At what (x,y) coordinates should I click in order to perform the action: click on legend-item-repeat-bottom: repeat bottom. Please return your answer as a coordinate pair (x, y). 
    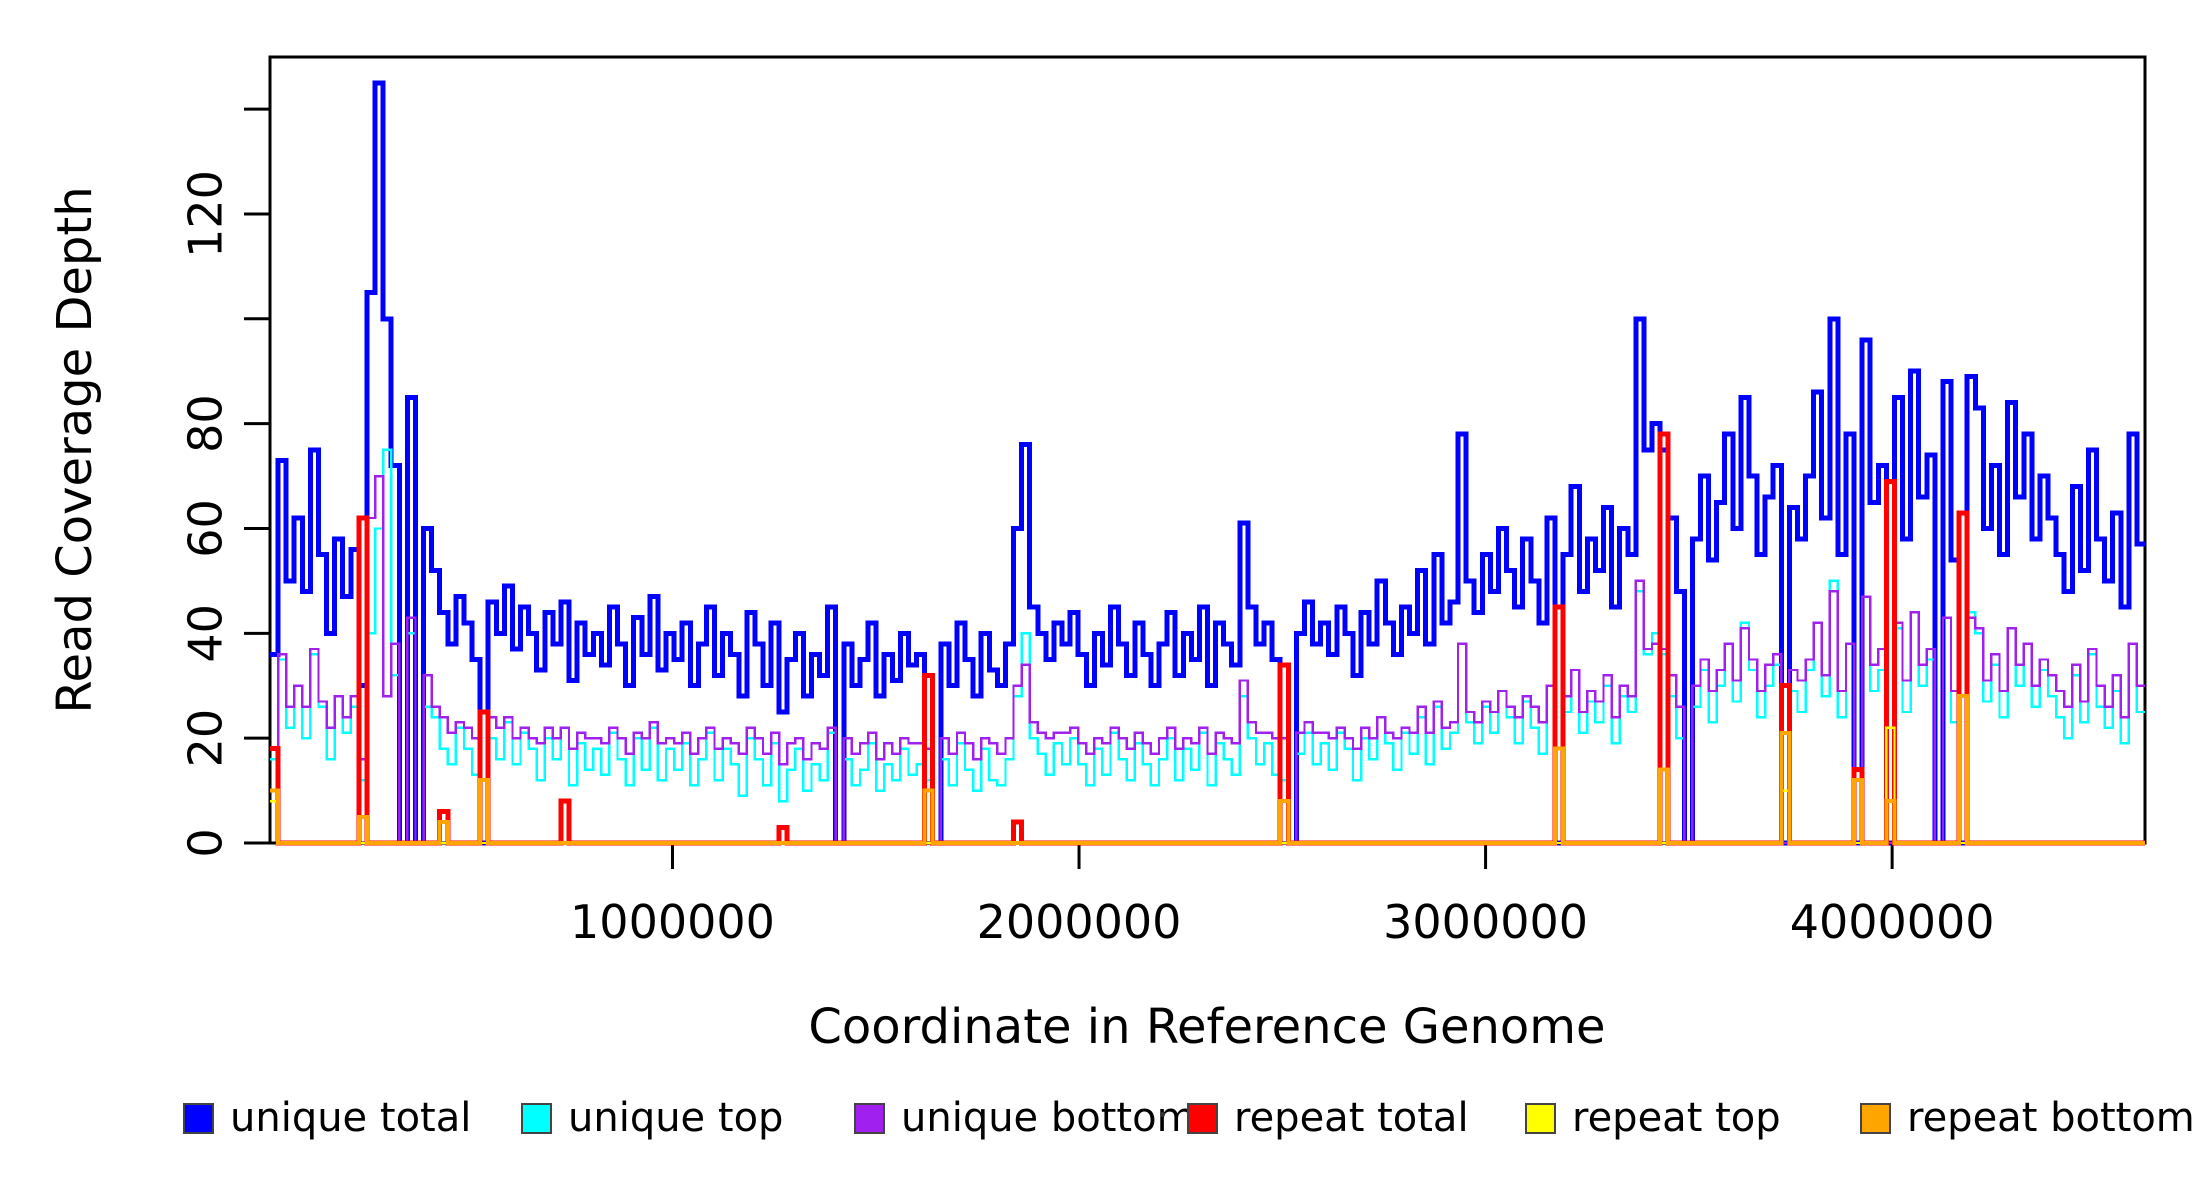
    Looking at the image, I should click on (2027, 1118).